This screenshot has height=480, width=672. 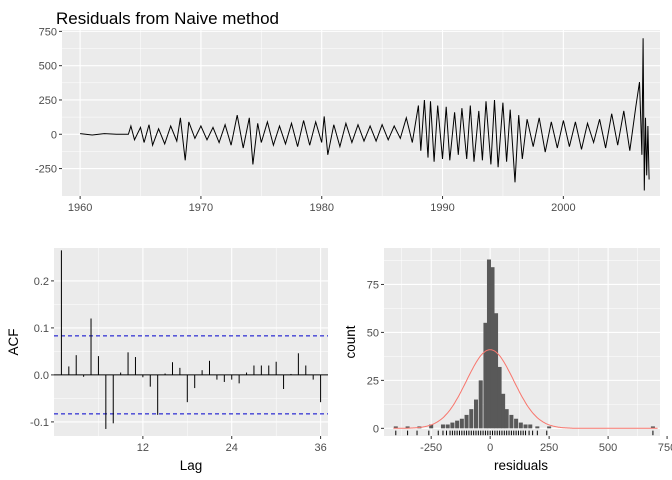 What do you see at coordinates (373, 333) in the screenshot?
I see `y-tick-label: 50` at bounding box center [373, 333].